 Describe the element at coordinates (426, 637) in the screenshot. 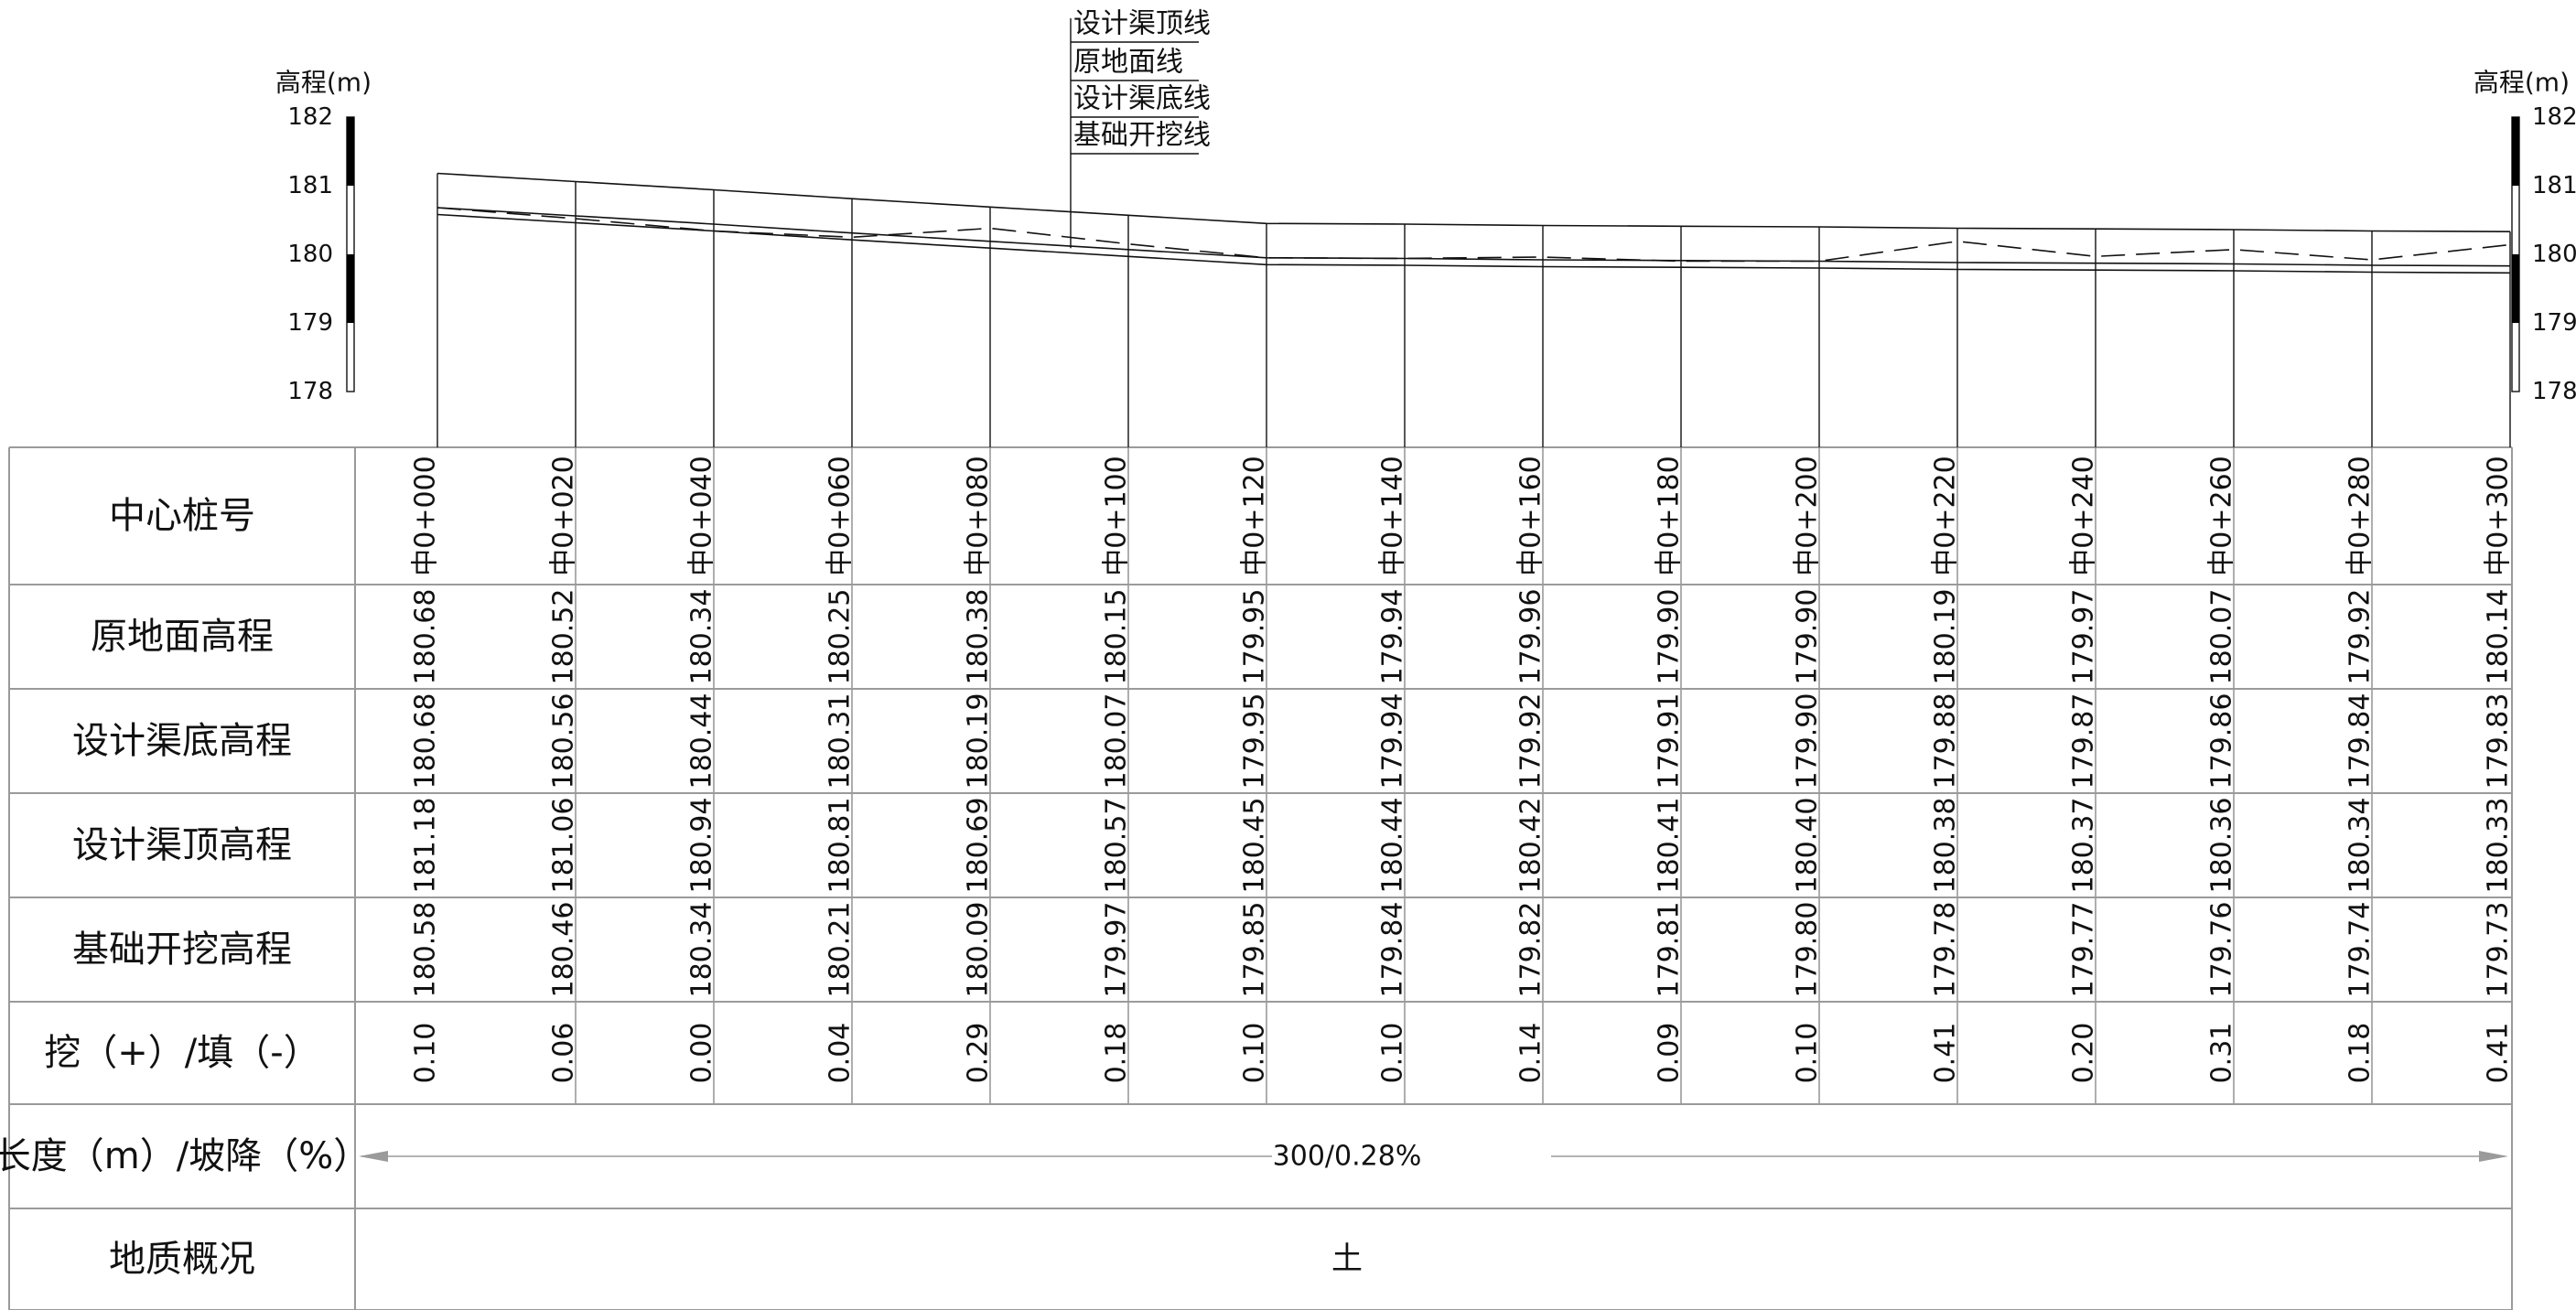

I see `cell-ground-elevation: 180.68` at that location.